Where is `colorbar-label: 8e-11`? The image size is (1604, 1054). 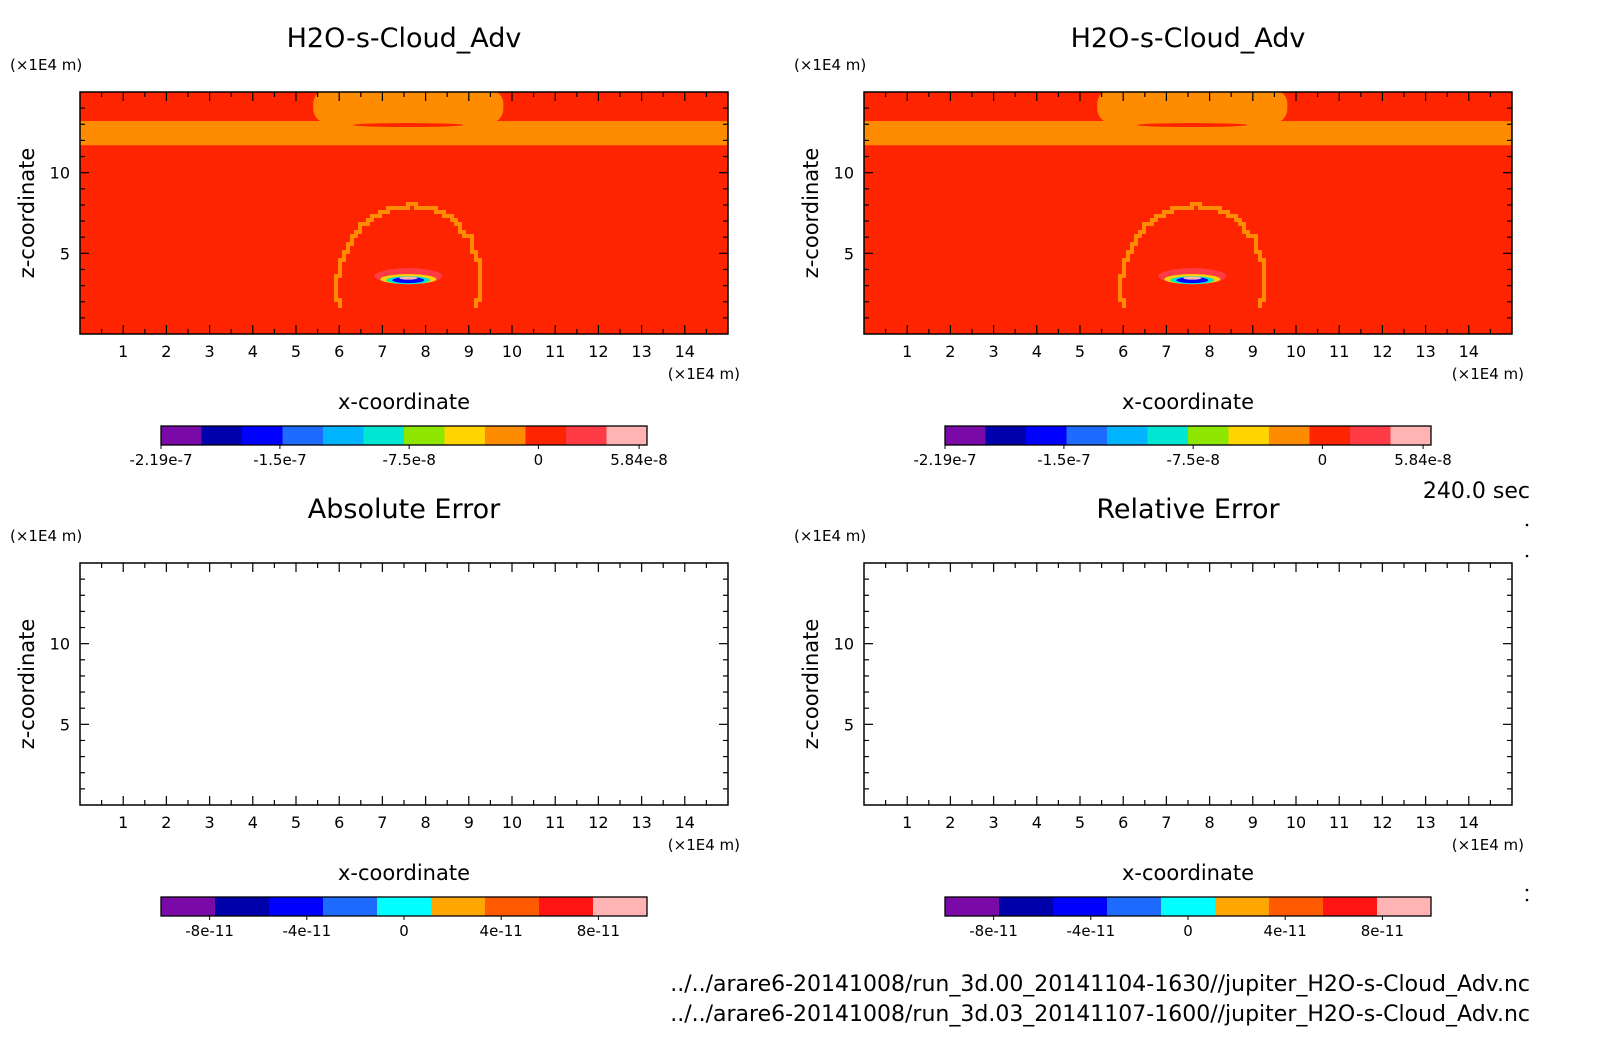 colorbar-label: 8e-11 is located at coordinates (1382, 931).